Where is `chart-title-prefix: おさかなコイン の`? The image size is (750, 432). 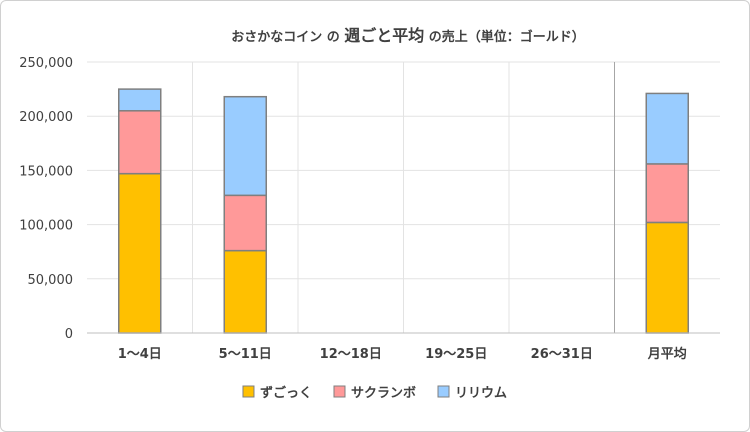 chart-title-prefix: おさかなコイン の is located at coordinates (287, 37).